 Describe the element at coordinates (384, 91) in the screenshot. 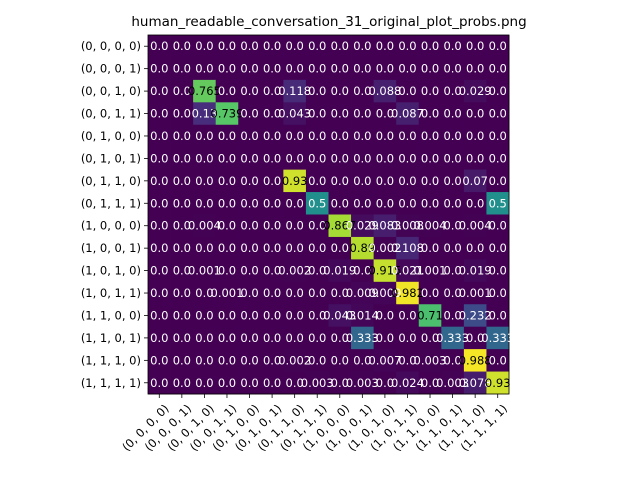

I see `cell-value-label: 0.088` at that location.